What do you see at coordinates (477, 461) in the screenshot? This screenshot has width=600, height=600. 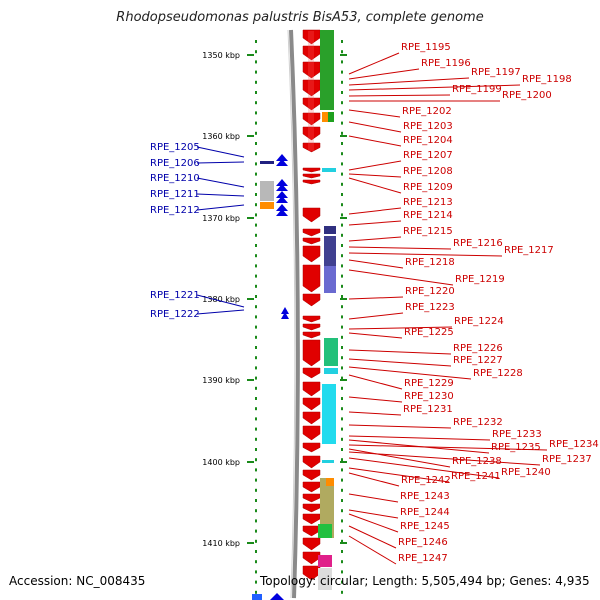 I see `right-gene-label: RPE_1238` at bounding box center [477, 461].